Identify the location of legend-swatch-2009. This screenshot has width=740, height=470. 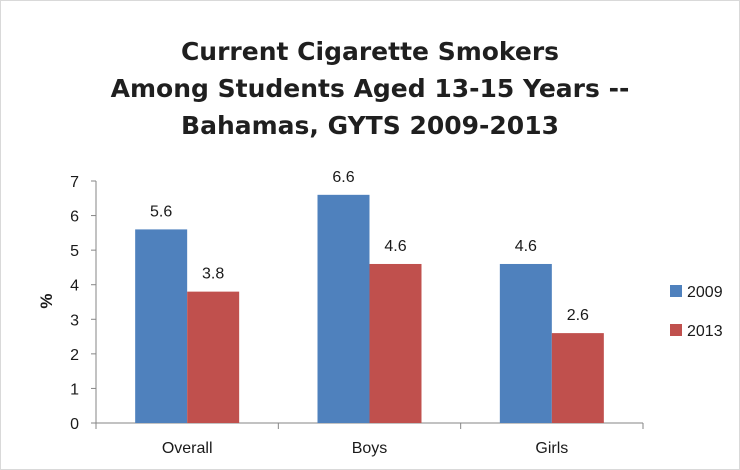
(676, 291).